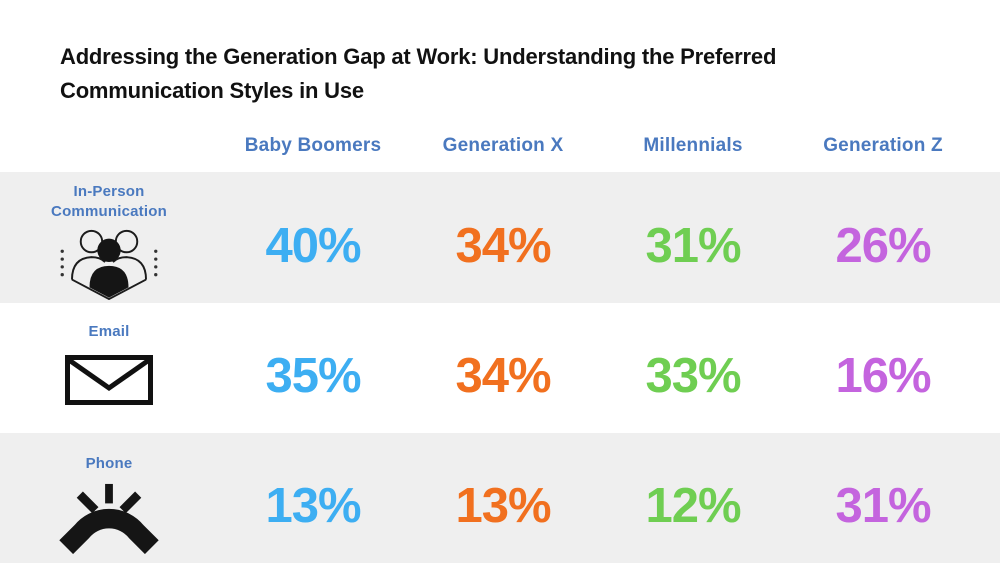 The height and width of the screenshot is (563, 1000). Describe the element at coordinates (313, 506) in the screenshot. I see `value-phone-baby-boomers: 13%` at that location.